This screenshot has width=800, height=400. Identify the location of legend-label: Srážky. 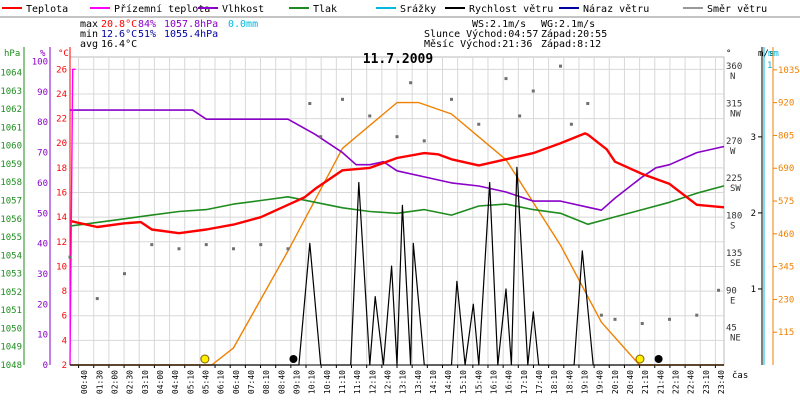
(418, 9).